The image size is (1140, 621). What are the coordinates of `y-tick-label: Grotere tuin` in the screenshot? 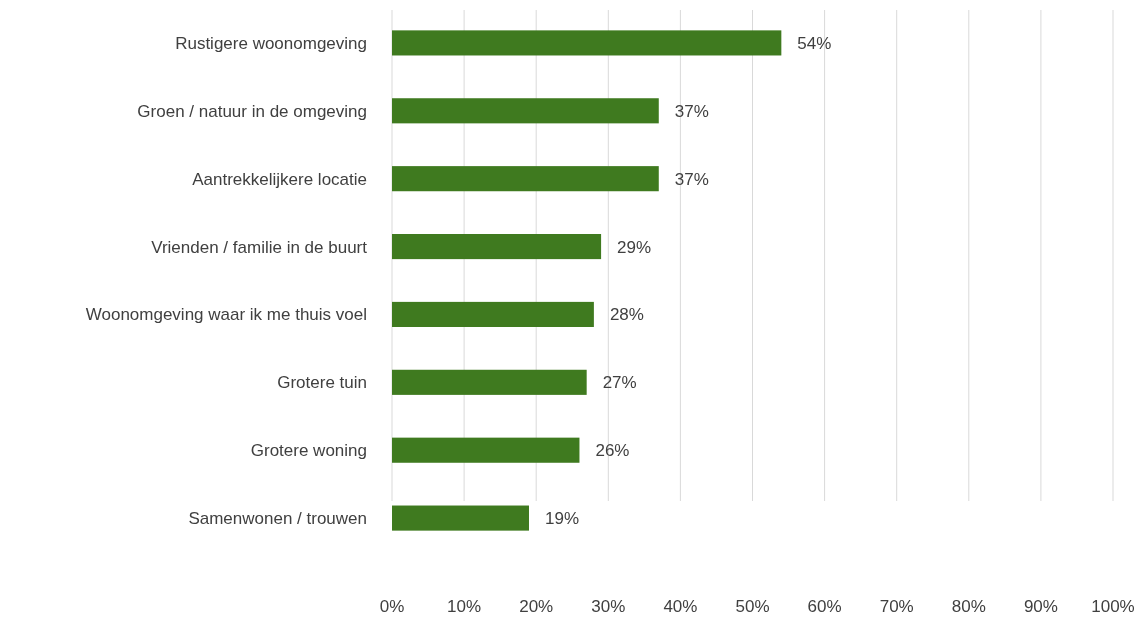 It's located at (322, 383).